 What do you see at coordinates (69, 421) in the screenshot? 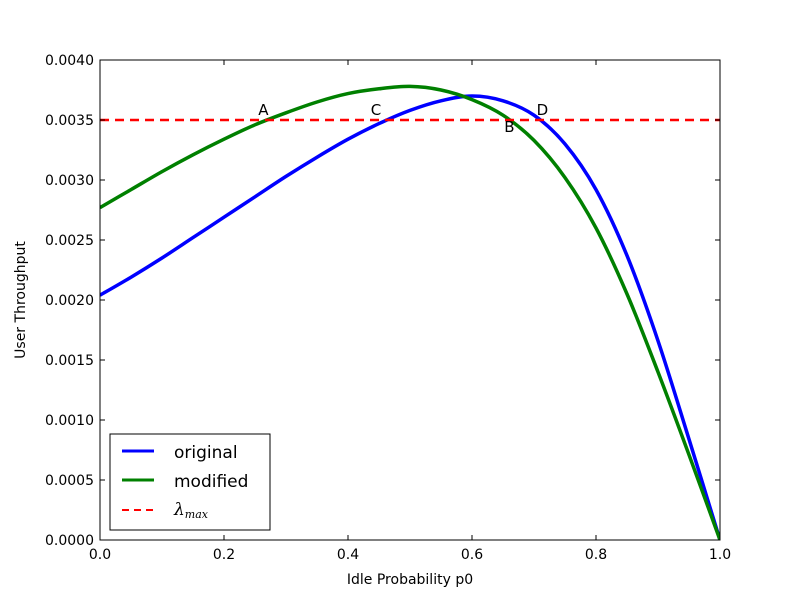
I see `y-tick-label: 0.0010` at bounding box center [69, 421].